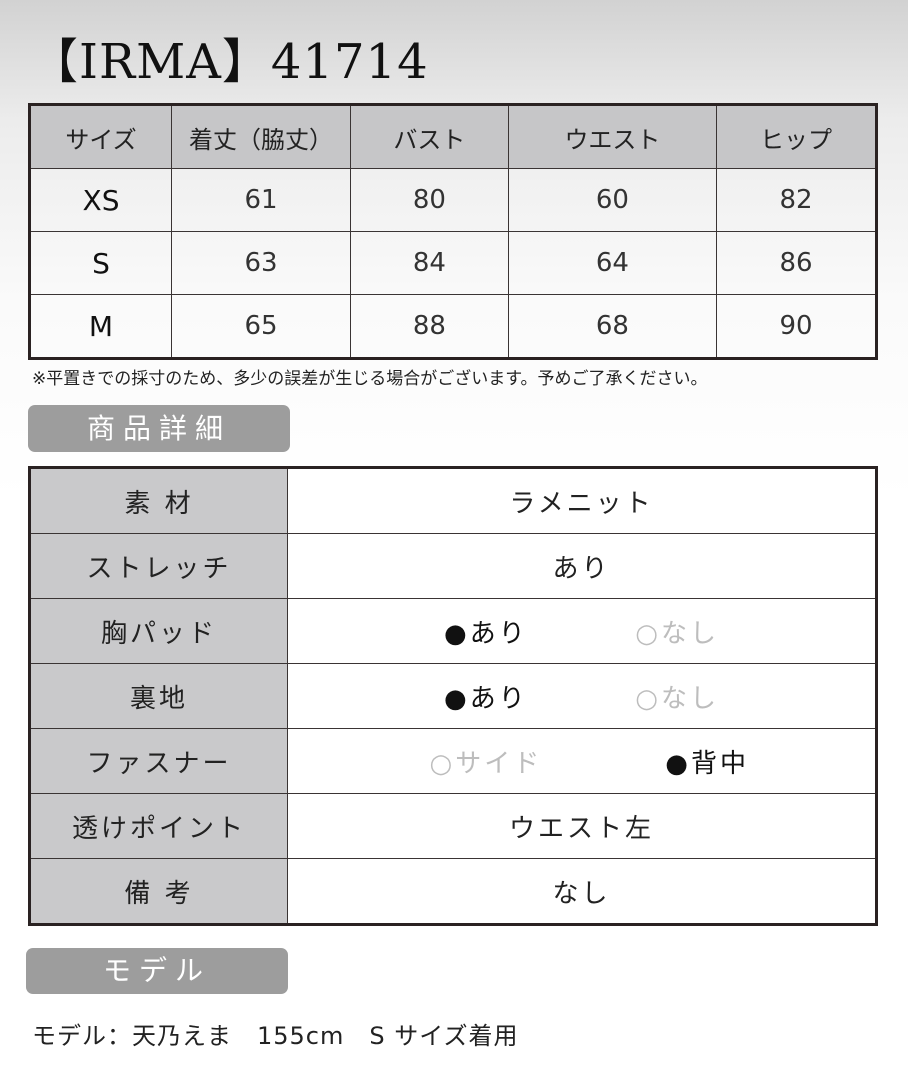 This screenshot has width=908, height=1080. Describe the element at coordinates (158, 761) in the screenshot. I see `detail-key: ファスナー` at that location.